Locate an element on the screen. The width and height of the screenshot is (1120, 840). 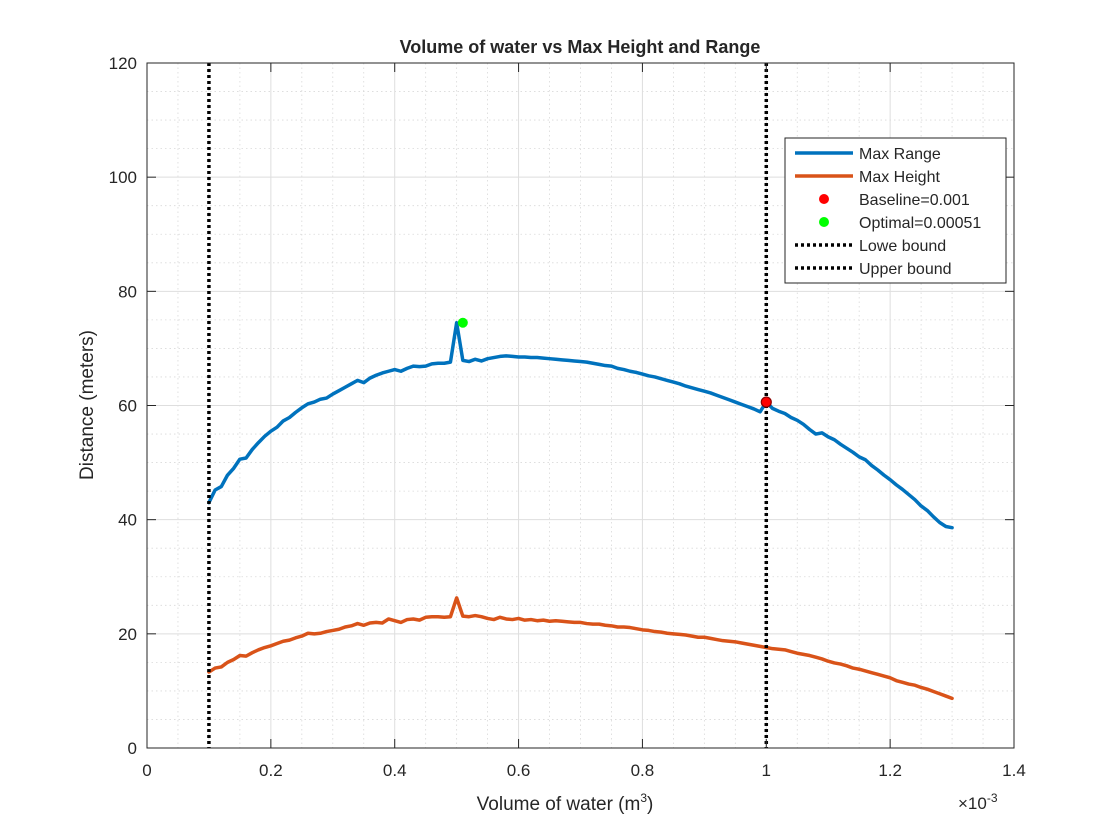
legend-label: Baseline=0.001 is located at coordinates (914, 200).